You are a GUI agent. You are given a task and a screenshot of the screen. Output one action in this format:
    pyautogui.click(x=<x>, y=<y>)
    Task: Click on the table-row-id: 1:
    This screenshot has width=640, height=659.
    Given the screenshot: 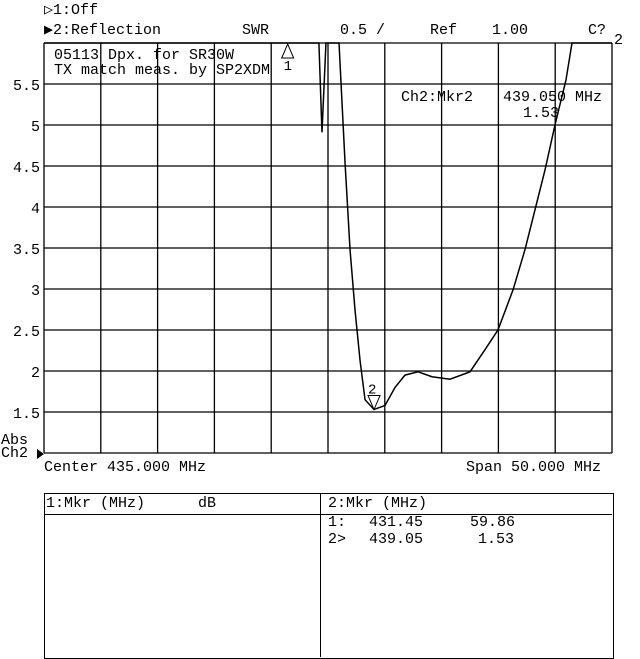 What is the action you would take?
    pyautogui.click(x=337, y=522)
    